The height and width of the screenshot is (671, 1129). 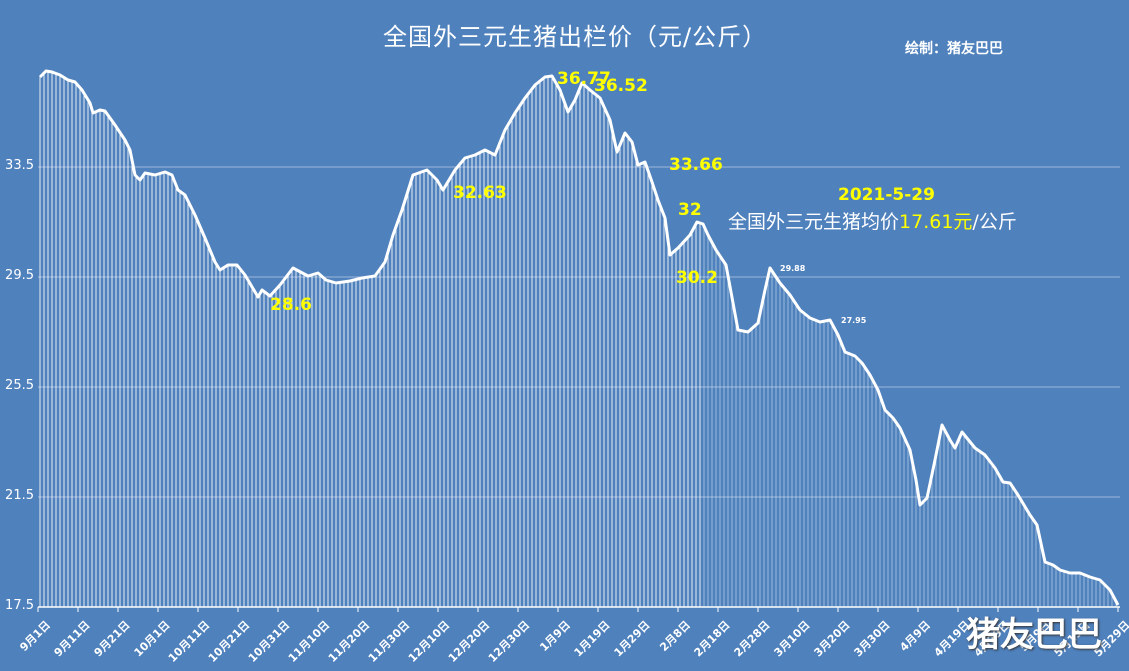 What do you see at coordinates (936, 222) in the screenshot?
I see `info-value: 17.61元` at bounding box center [936, 222].